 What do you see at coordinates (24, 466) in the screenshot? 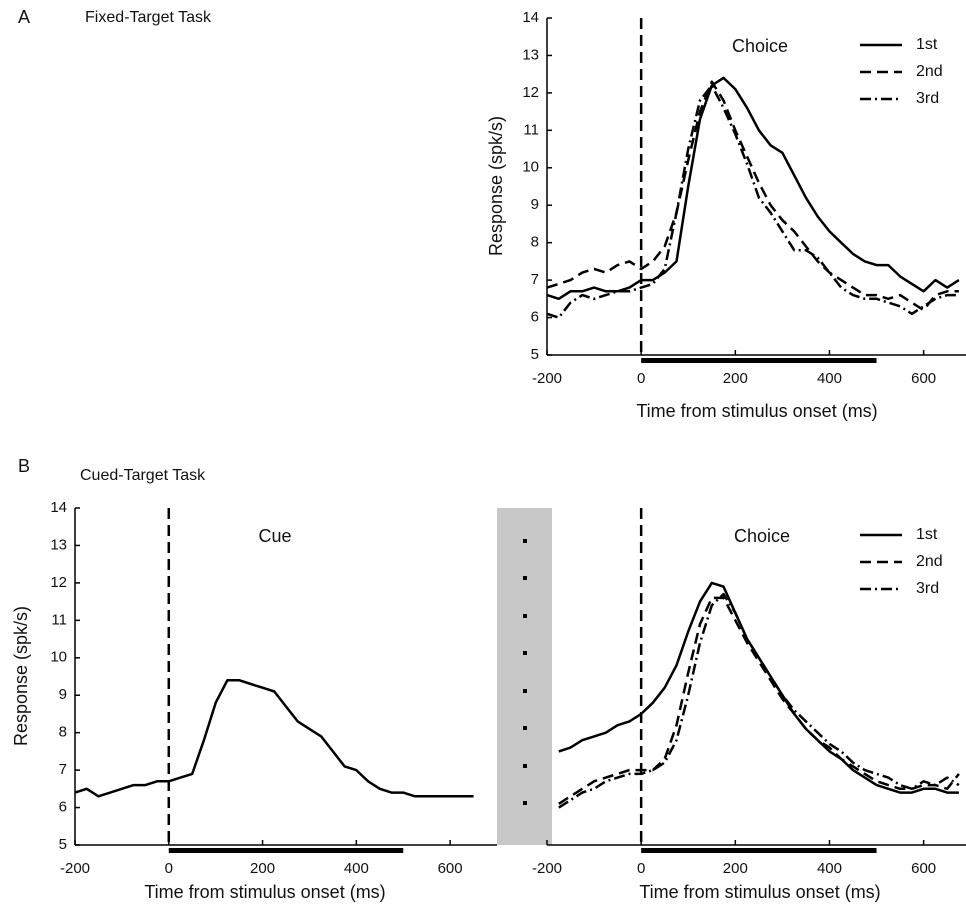
I see `panel-label: B` at bounding box center [24, 466].